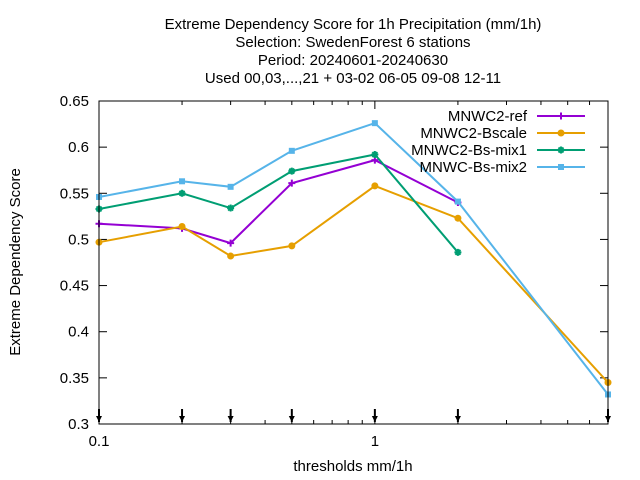  What do you see at coordinates (473, 167) in the screenshot?
I see `legend-label: MNWC-Bs-mix2` at bounding box center [473, 167].